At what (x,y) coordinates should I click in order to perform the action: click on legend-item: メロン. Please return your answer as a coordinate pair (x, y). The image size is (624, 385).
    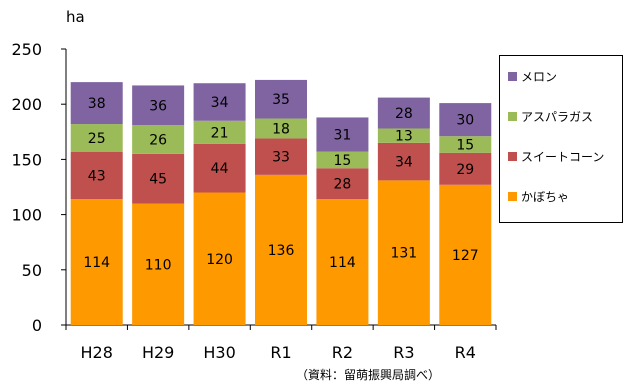
    Looking at the image, I should click on (532, 76).